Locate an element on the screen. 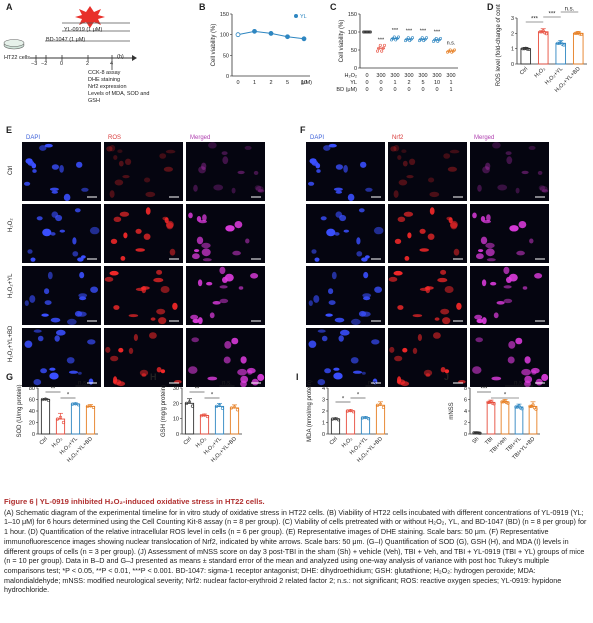 This screenshot has width=593, height=623. i-x-tick-label: H₂O₂ is located at coordinates (347, 442).